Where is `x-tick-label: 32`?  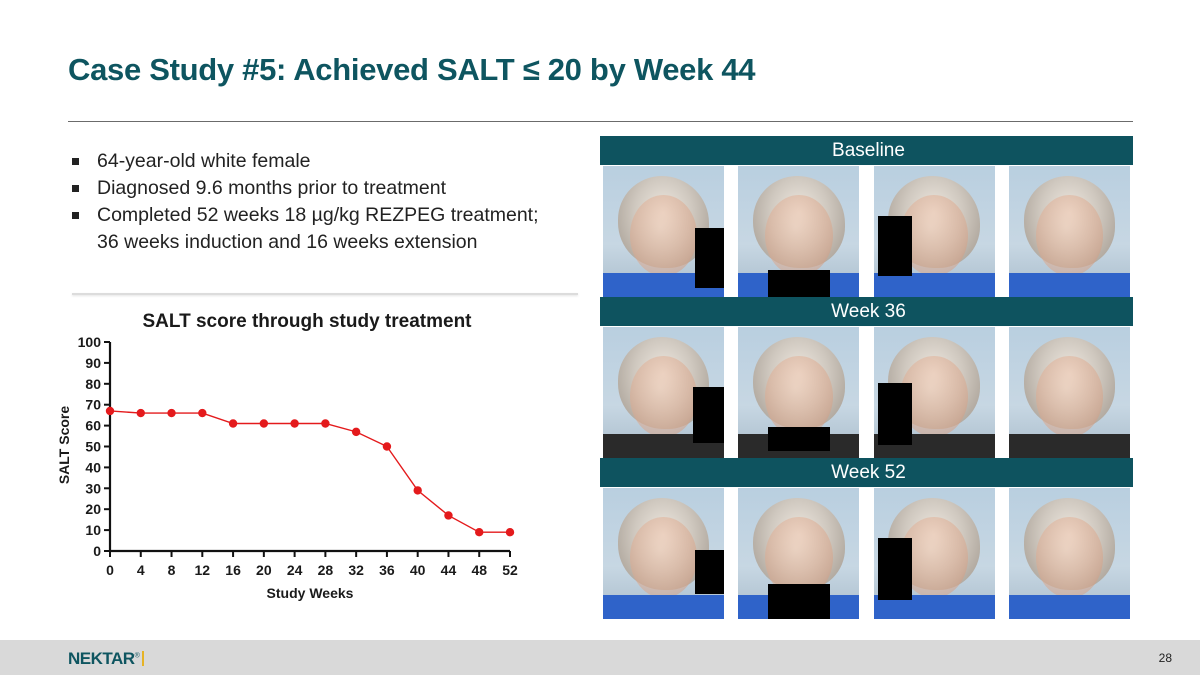
x-tick-label: 32 is located at coordinates (356, 570).